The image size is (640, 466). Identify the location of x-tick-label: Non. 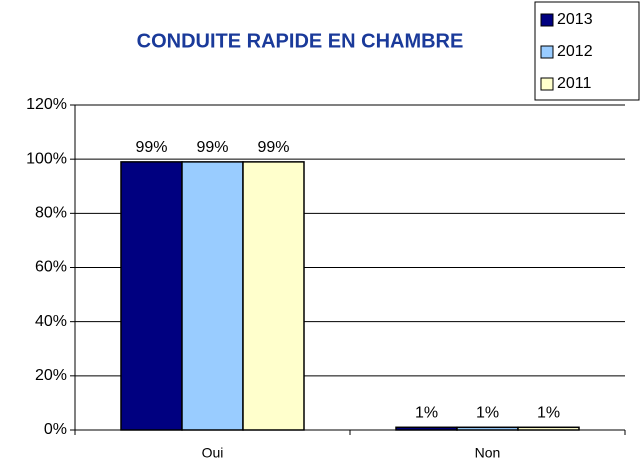
(488, 453).